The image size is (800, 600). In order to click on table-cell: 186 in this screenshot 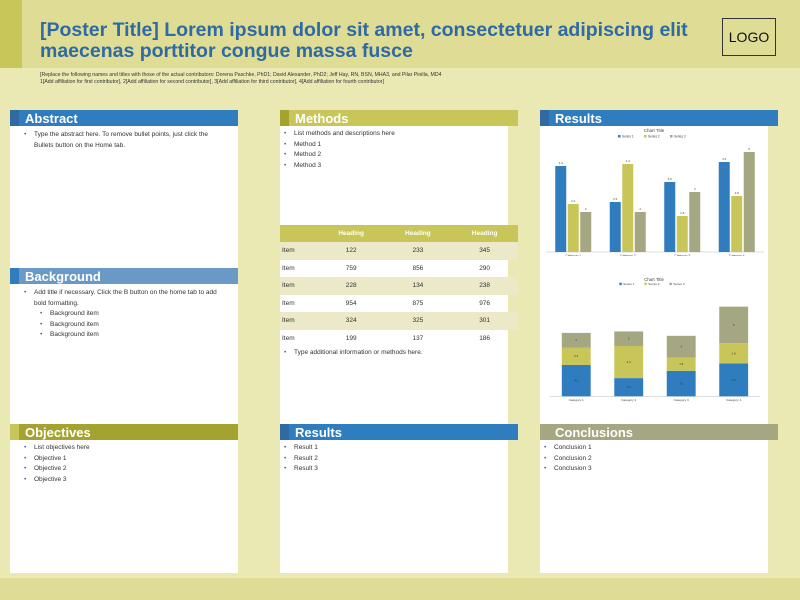, I will do `click(485, 338)`.